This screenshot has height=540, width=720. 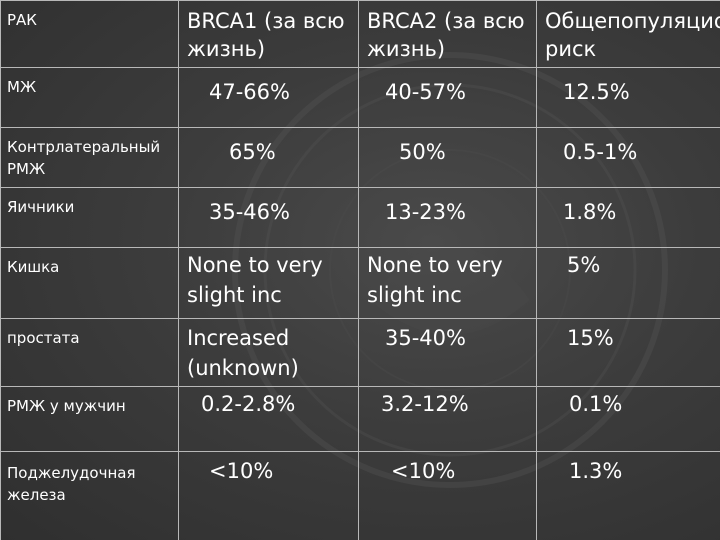 I want to click on general-value: 0.1%, so click(x=628, y=419).